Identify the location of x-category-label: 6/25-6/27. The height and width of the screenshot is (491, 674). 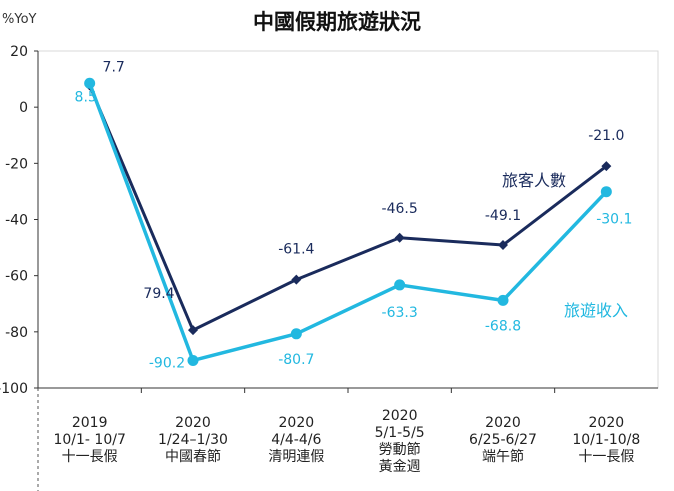
(503, 440).